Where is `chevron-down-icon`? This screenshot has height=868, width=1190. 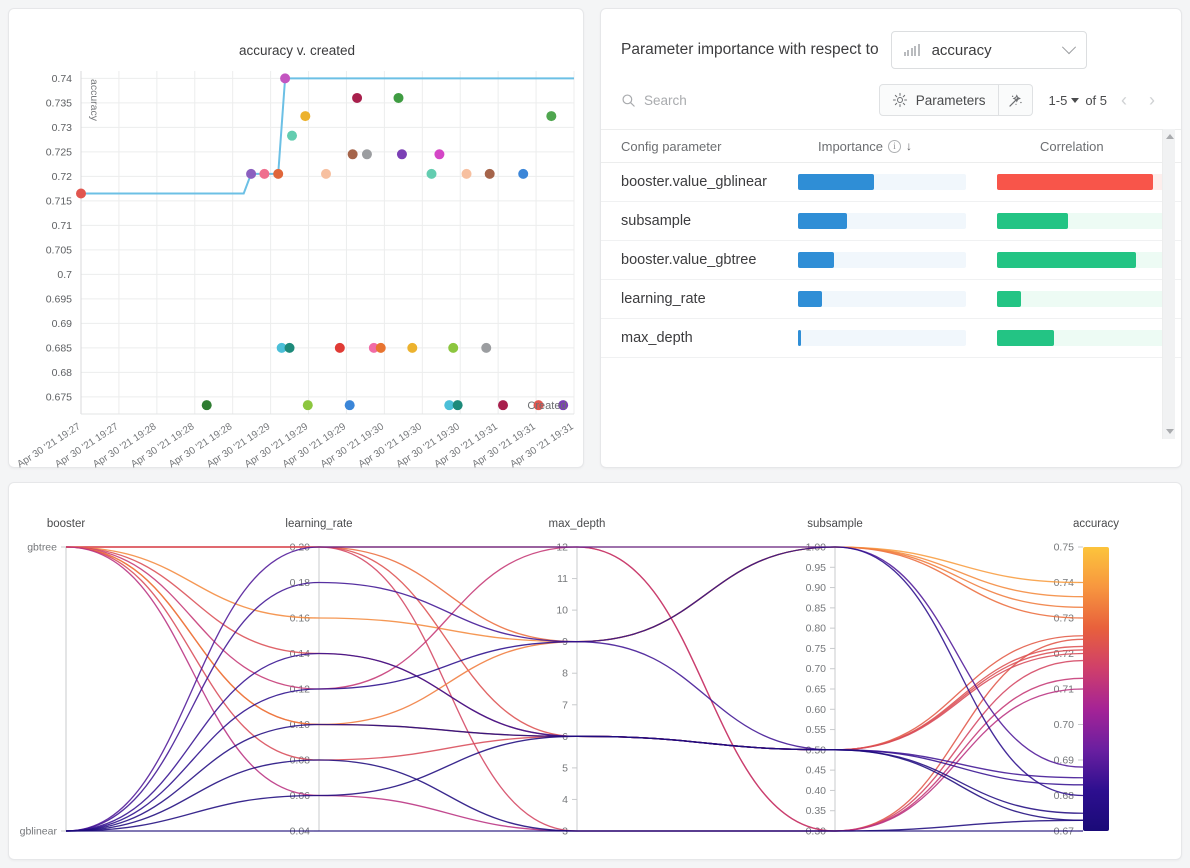
chevron-down-icon is located at coordinates (1075, 100).